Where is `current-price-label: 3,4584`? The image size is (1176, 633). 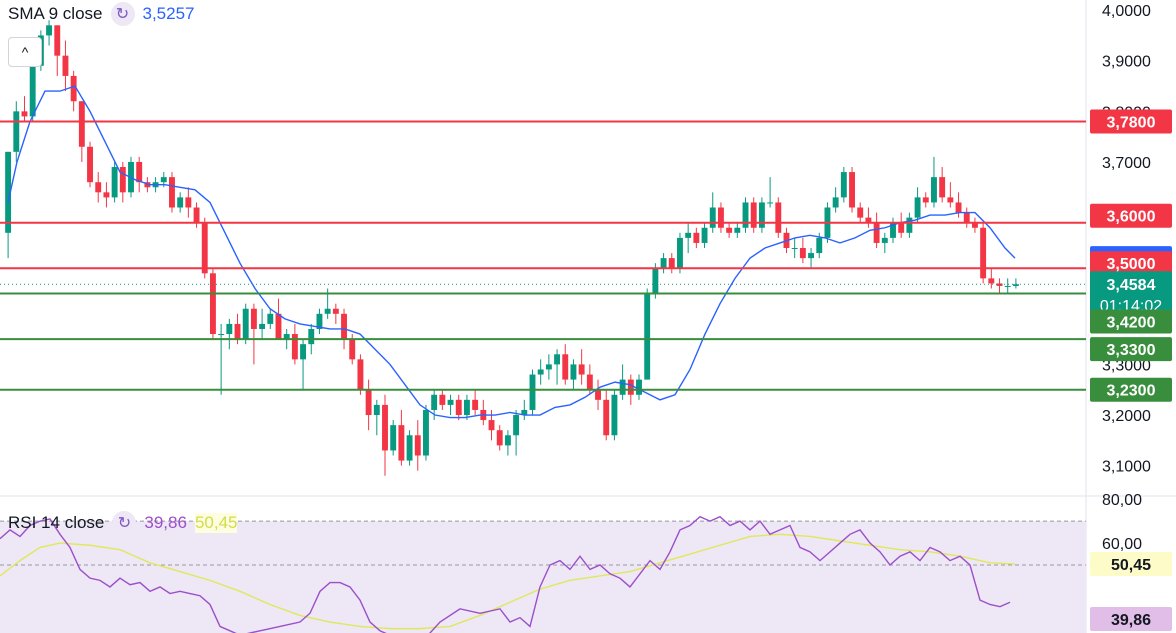 current-price-label: 3,4584 is located at coordinates (1131, 285).